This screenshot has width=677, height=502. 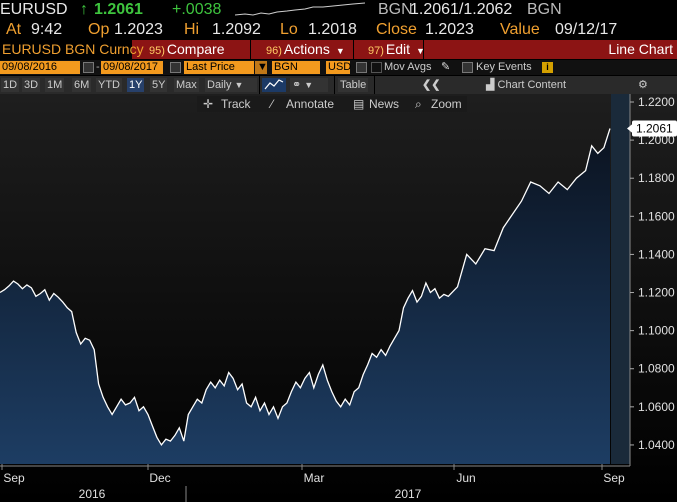 I want to click on x-month-label: Sep, so click(x=14, y=478).